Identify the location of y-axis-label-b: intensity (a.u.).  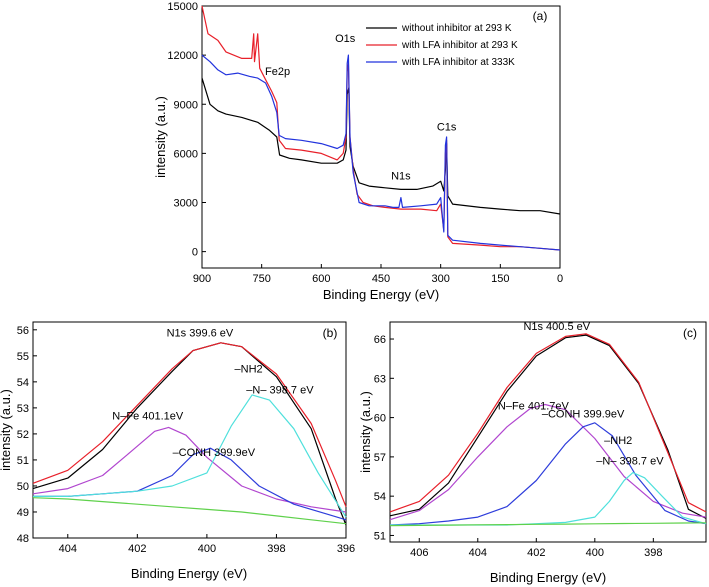
(6, 430).